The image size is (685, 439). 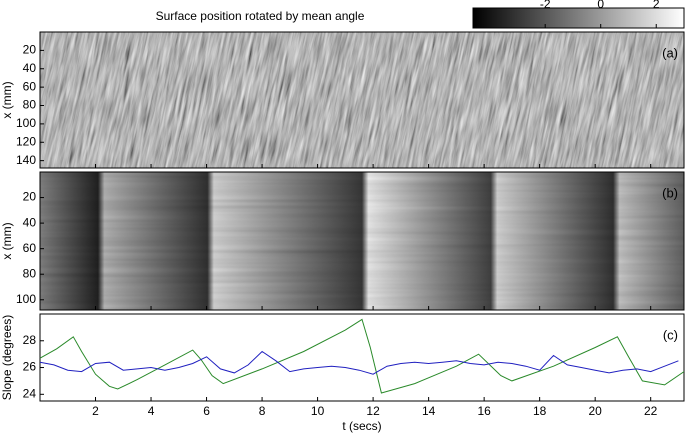 I want to click on y-tick-label: 120, so click(x=26, y=141).